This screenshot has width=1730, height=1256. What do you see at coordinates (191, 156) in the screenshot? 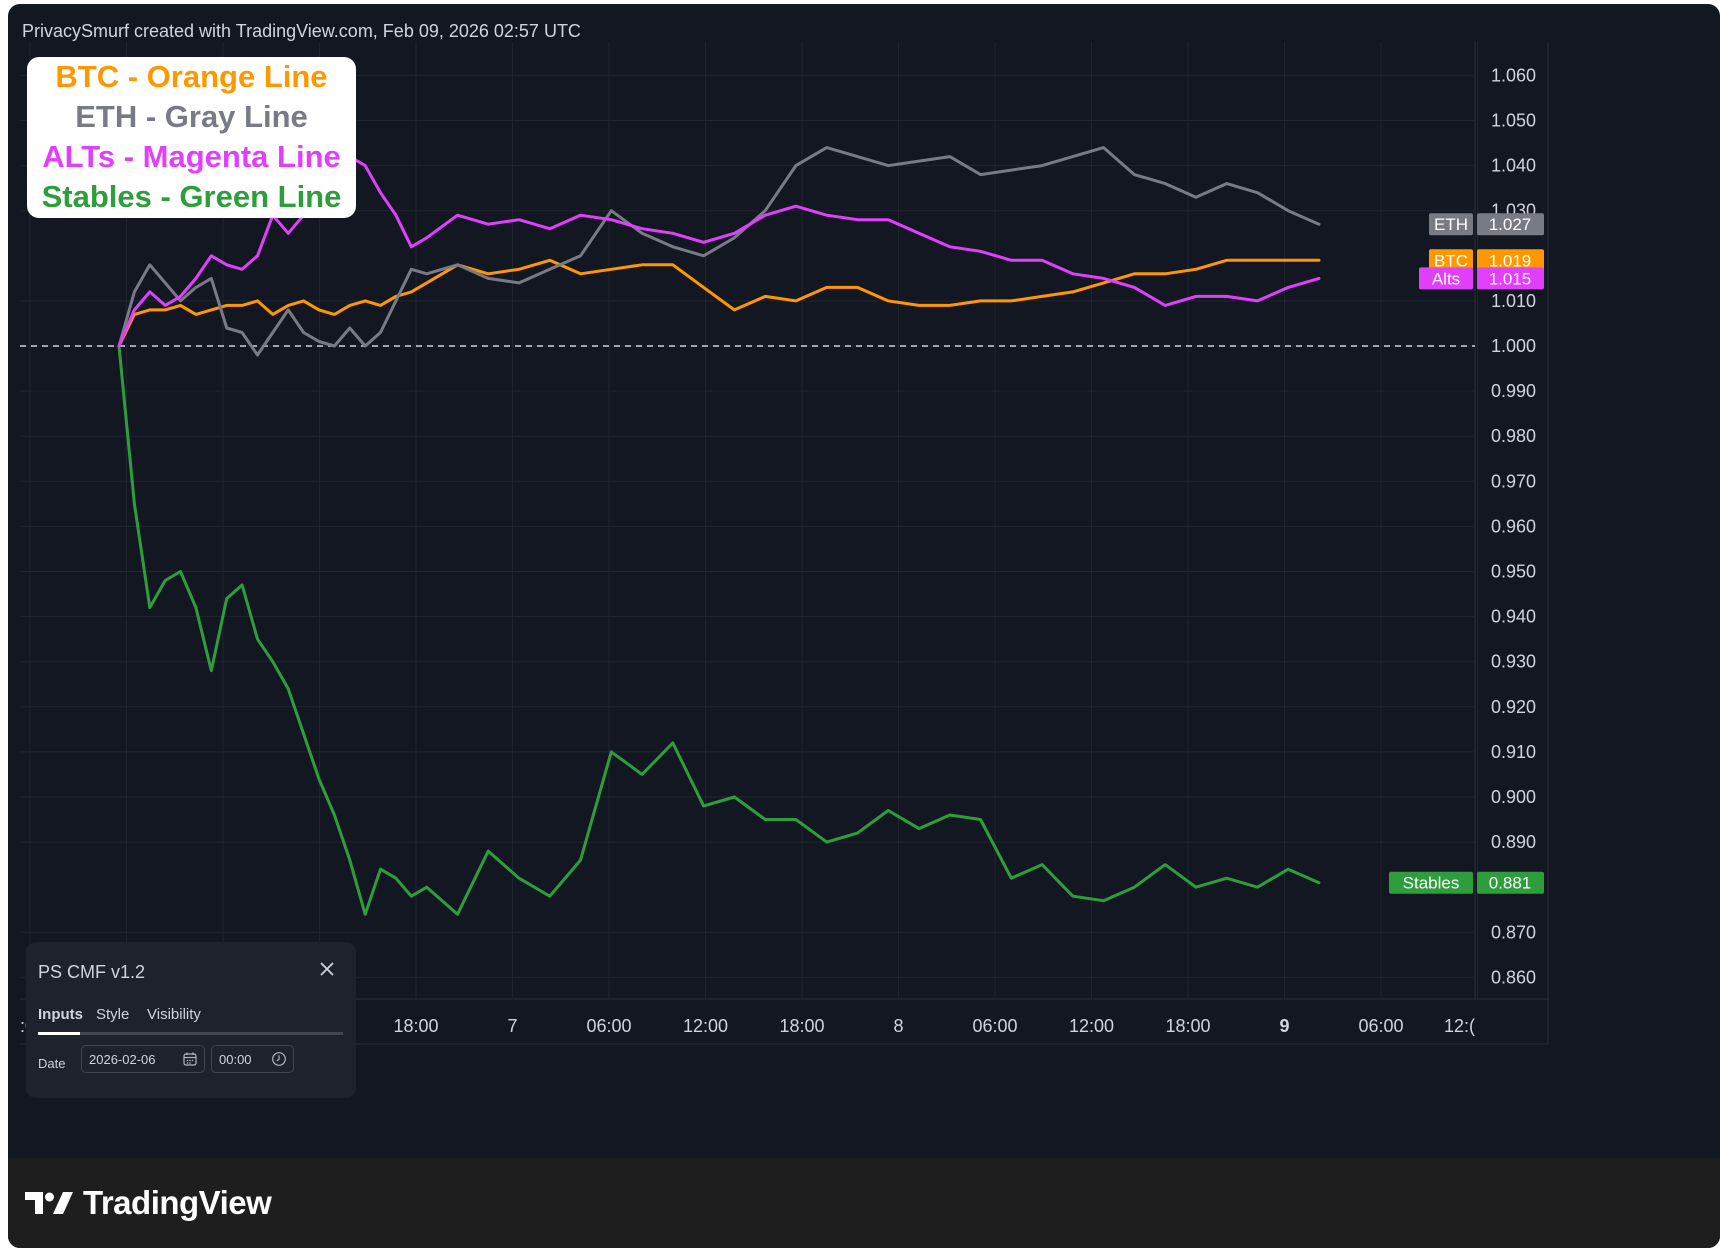
I see `legend-item-alts: ALTs - Magenta Line` at bounding box center [191, 156].